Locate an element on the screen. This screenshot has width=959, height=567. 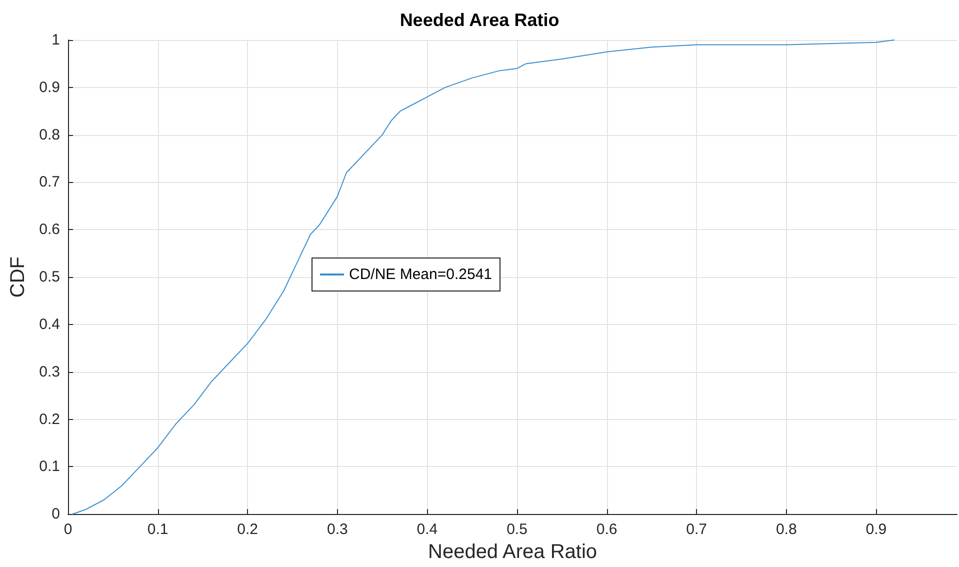
x-tick-label: 0.1 is located at coordinates (157, 529).